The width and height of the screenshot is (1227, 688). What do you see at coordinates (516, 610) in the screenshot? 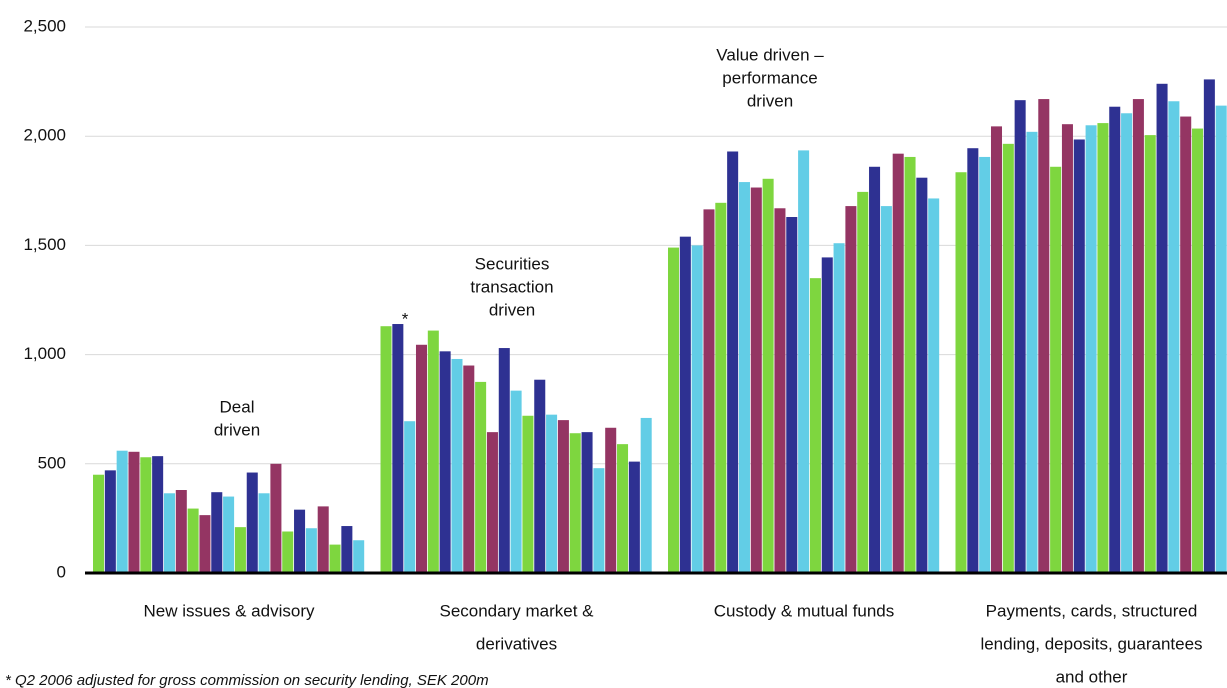
I see `x-tick-label: Secondary market &` at bounding box center [516, 610].